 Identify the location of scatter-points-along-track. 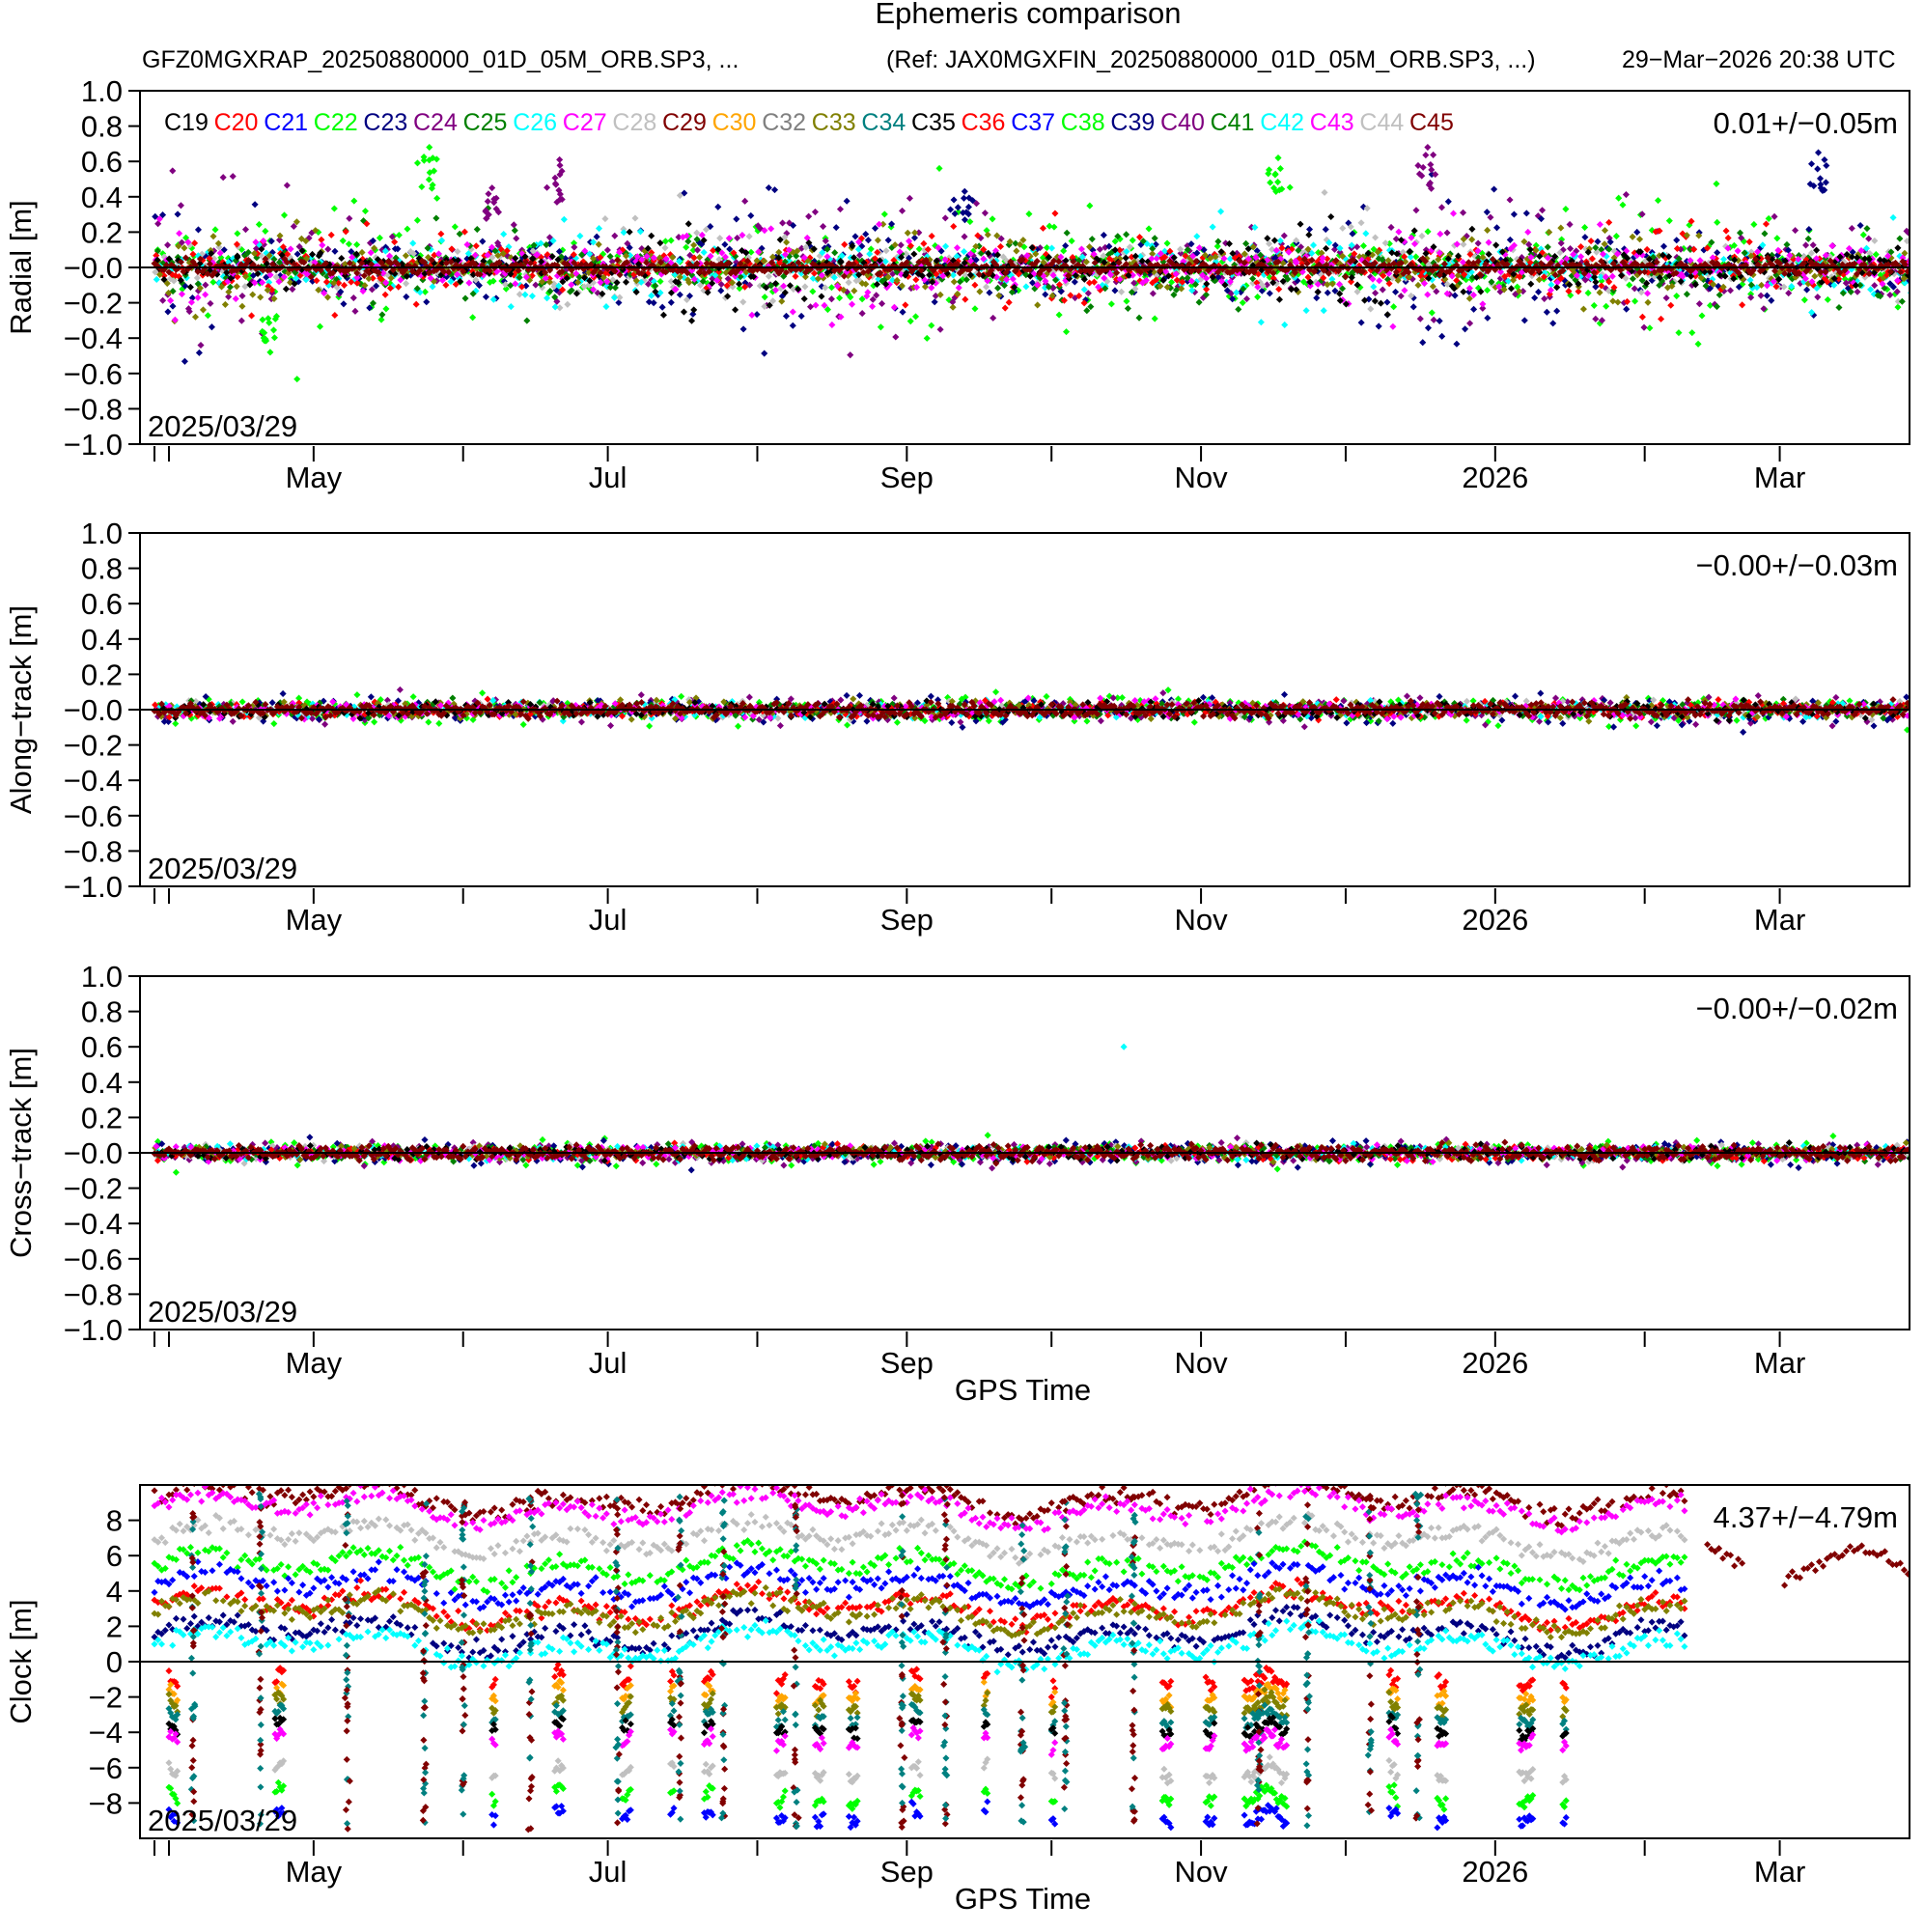
(1030, 711).